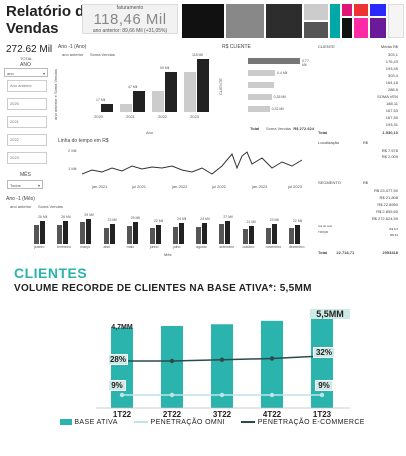 Image resolution: width=406 pixels, height=456 pixels. Describe the element at coordinates (25, 65) in the screenshot. I see `year-label: ANO` at that location.